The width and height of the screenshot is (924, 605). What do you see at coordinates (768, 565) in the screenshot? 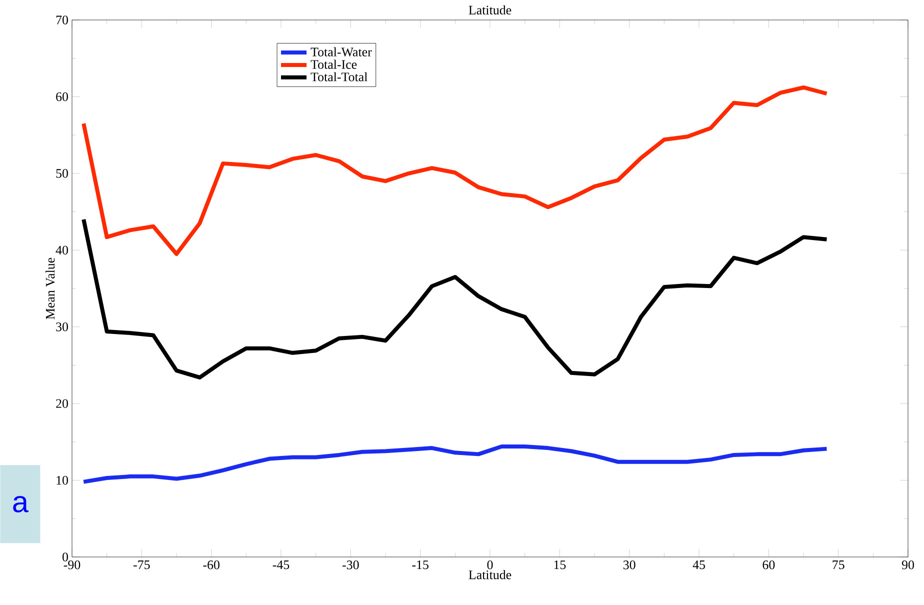
I see `x-tick-label: 60` at bounding box center [768, 565].